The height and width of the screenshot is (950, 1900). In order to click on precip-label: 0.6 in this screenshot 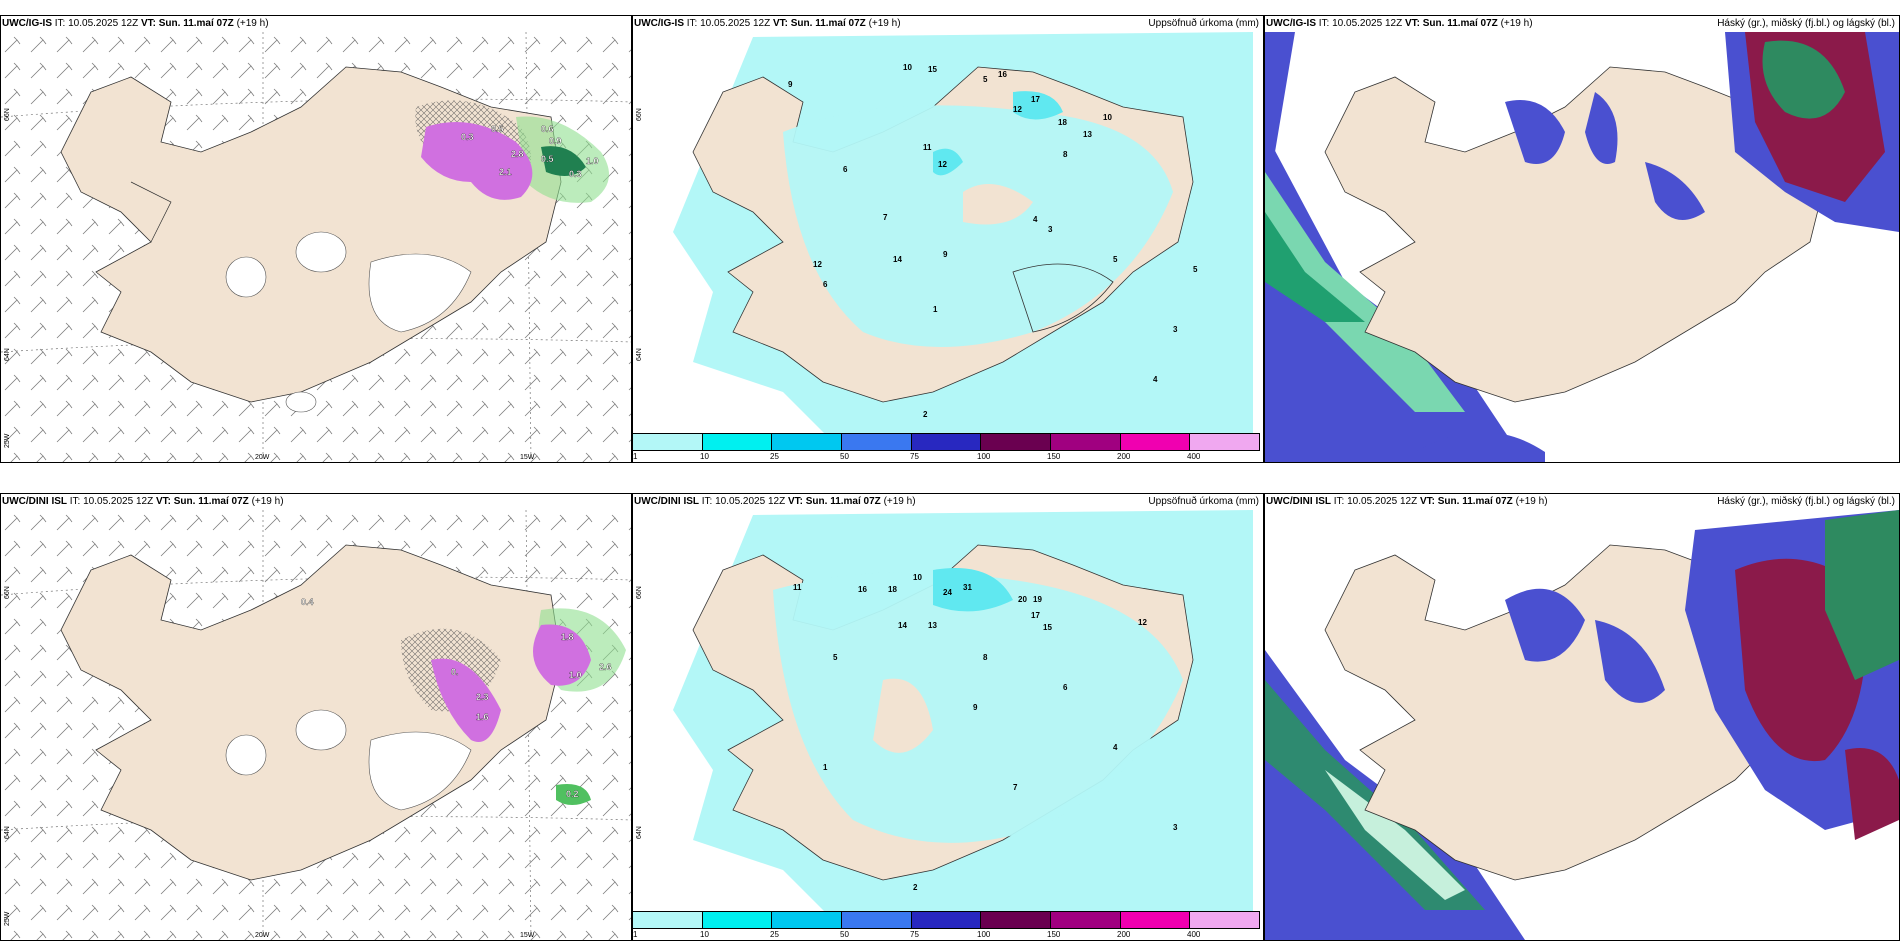, I will do `click(547, 129)`.